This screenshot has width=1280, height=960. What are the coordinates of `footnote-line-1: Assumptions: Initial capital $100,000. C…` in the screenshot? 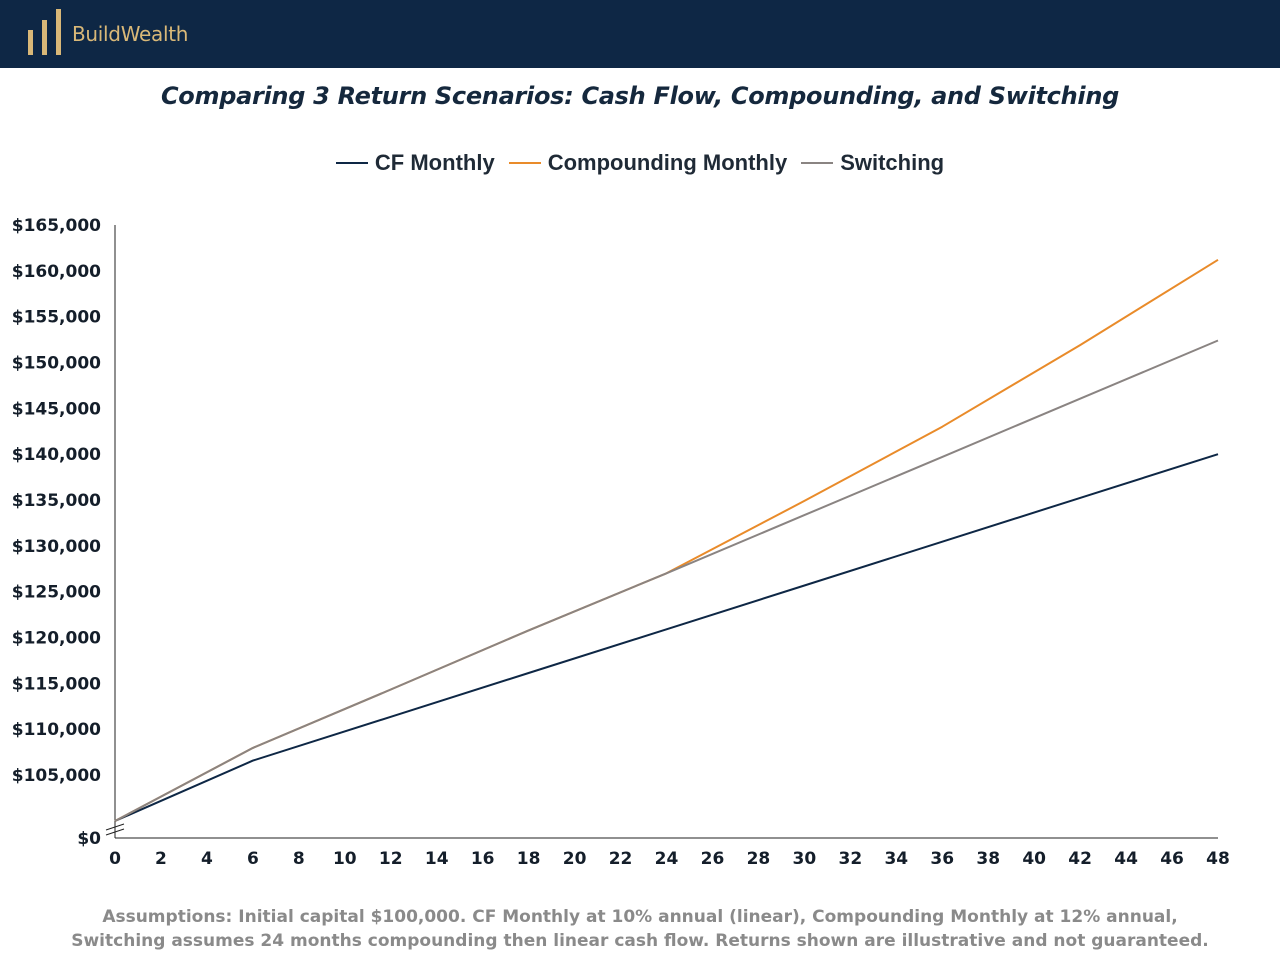 It's located at (640, 917).